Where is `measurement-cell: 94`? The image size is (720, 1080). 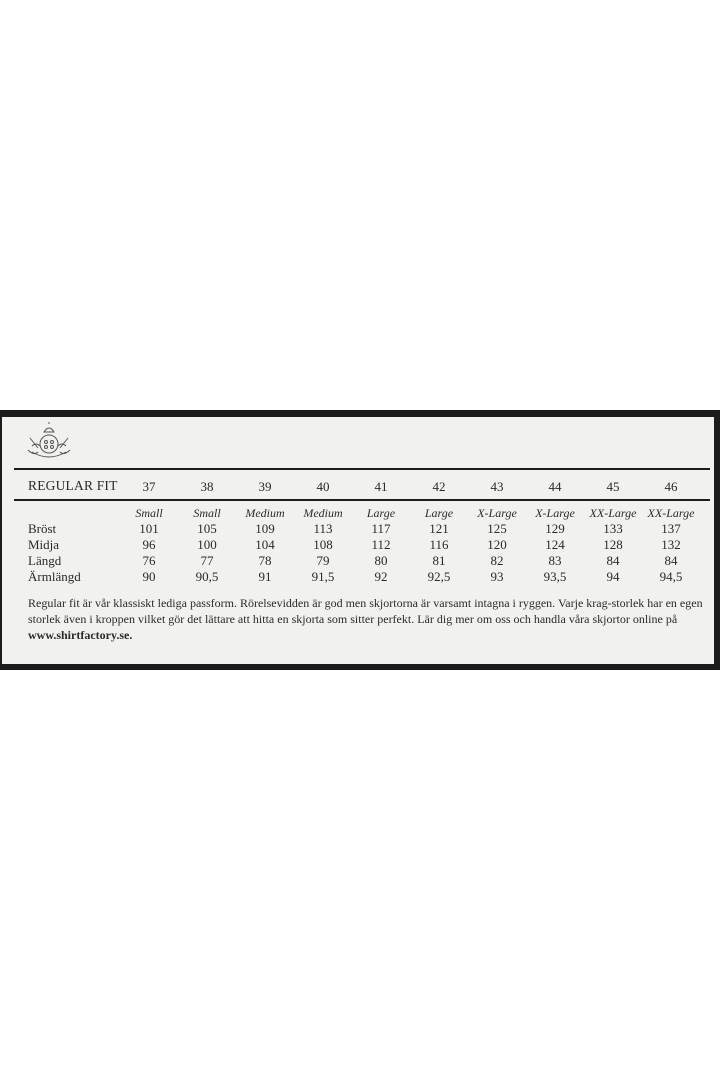
measurement-cell: 94 is located at coordinates (613, 576).